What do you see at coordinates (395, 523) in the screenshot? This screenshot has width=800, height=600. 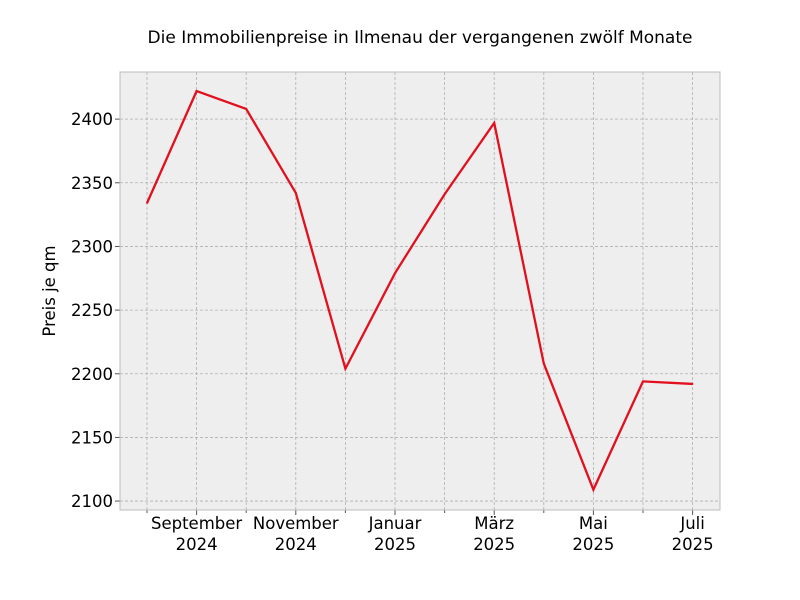 I see `x-tick-label-month: Januar` at bounding box center [395, 523].